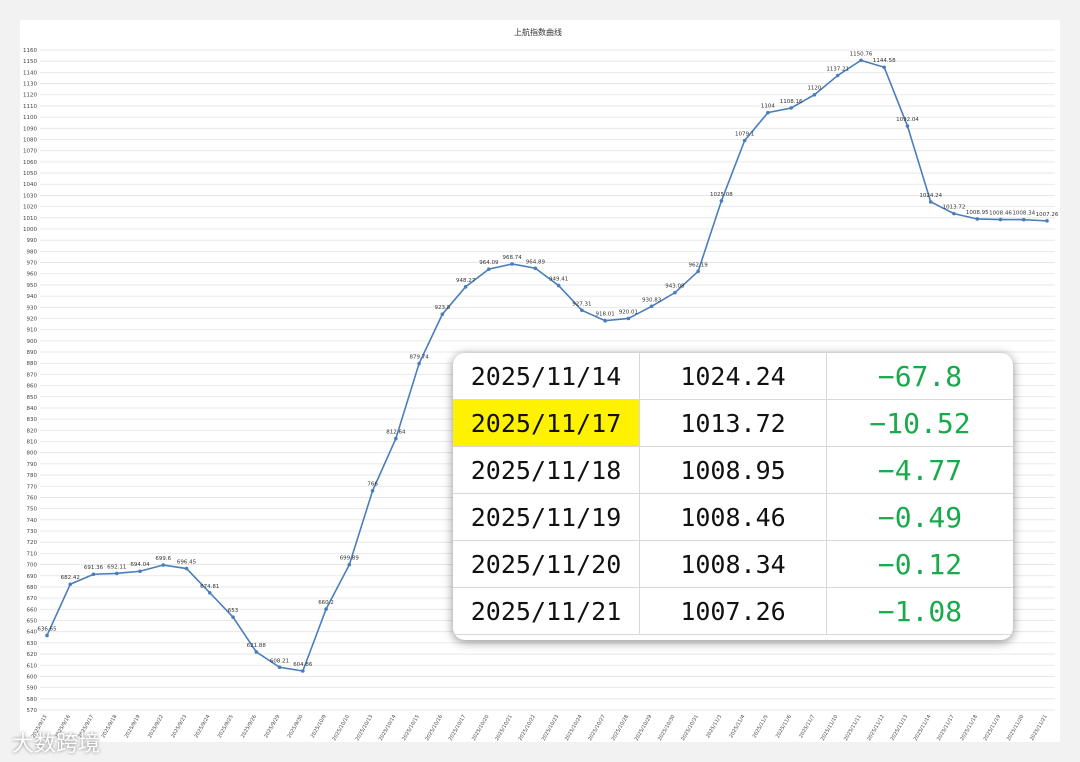  What do you see at coordinates (372, 485) in the screenshot?
I see `data-label: 766` at bounding box center [372, 485].